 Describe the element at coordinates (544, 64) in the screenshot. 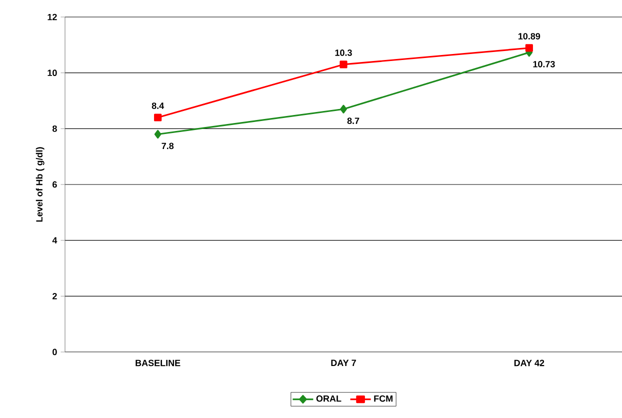

I see `data-label: 10.73` at that location.